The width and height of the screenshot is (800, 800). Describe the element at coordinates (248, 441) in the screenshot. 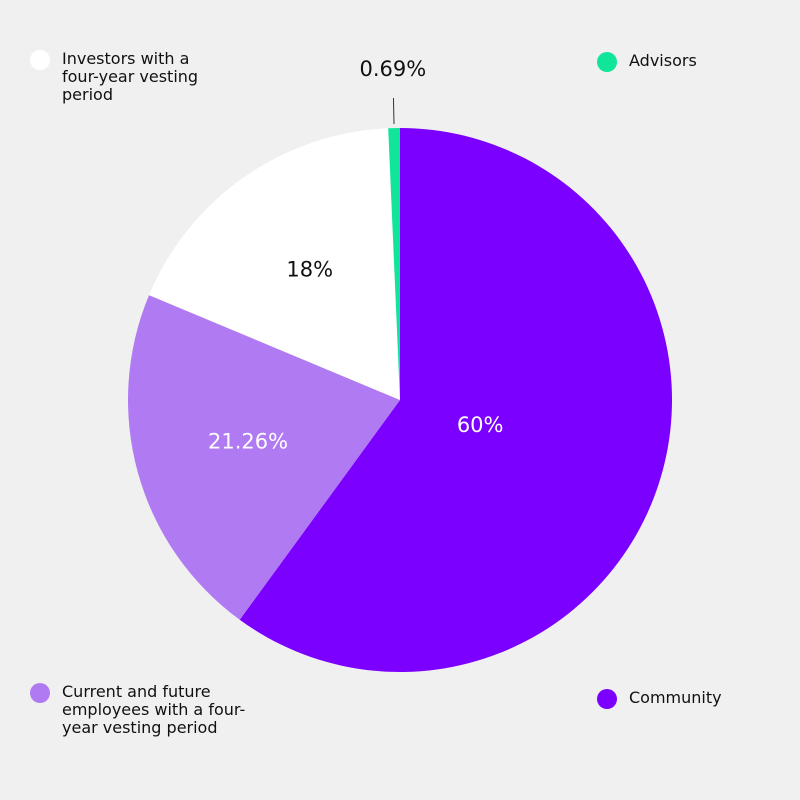

I see `value-label: 21.26%` at that location.